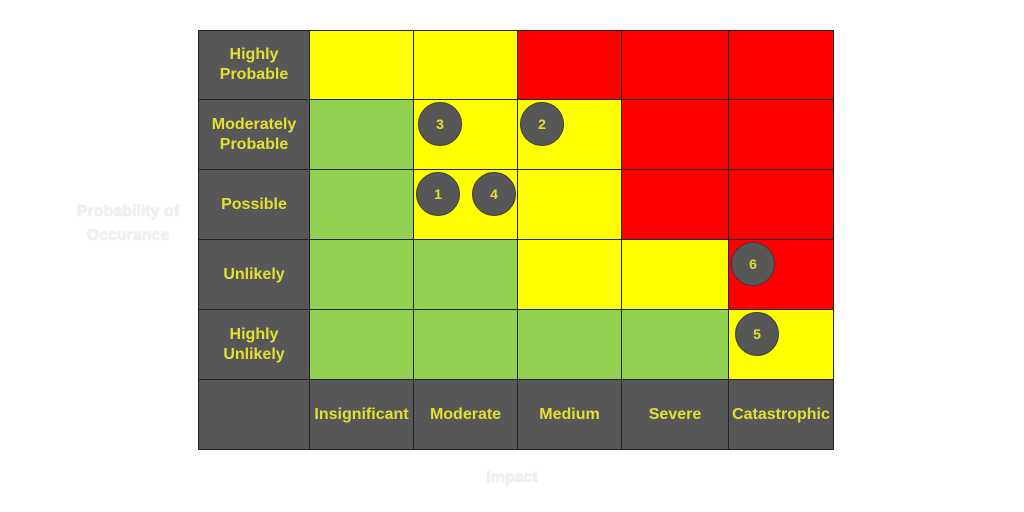 This screenshot has height=512, width=1024. I want to click on risk-marker: 5, so click(757, 334).